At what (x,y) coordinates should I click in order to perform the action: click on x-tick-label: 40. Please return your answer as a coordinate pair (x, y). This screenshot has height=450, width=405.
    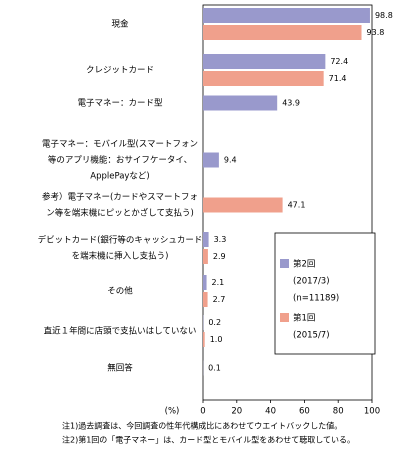
    Looking at the image, I should click on (270, 412).